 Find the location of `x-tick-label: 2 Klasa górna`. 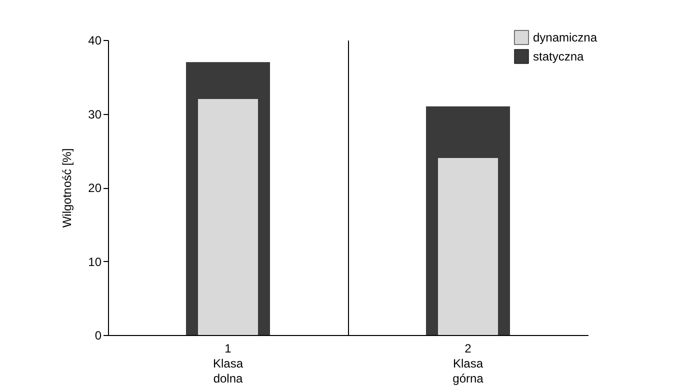

x-tick-label: 2 Klasa górna is located at coordinates (468, 364).